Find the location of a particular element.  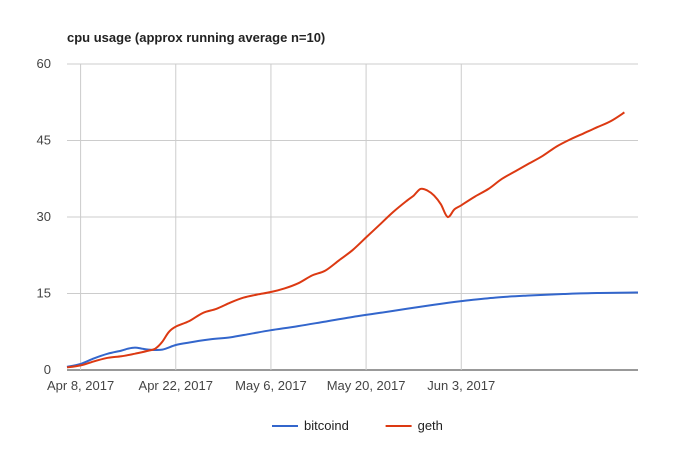

x-tick-label: Apr 8, 2017 is located at coordinates (80, 385).